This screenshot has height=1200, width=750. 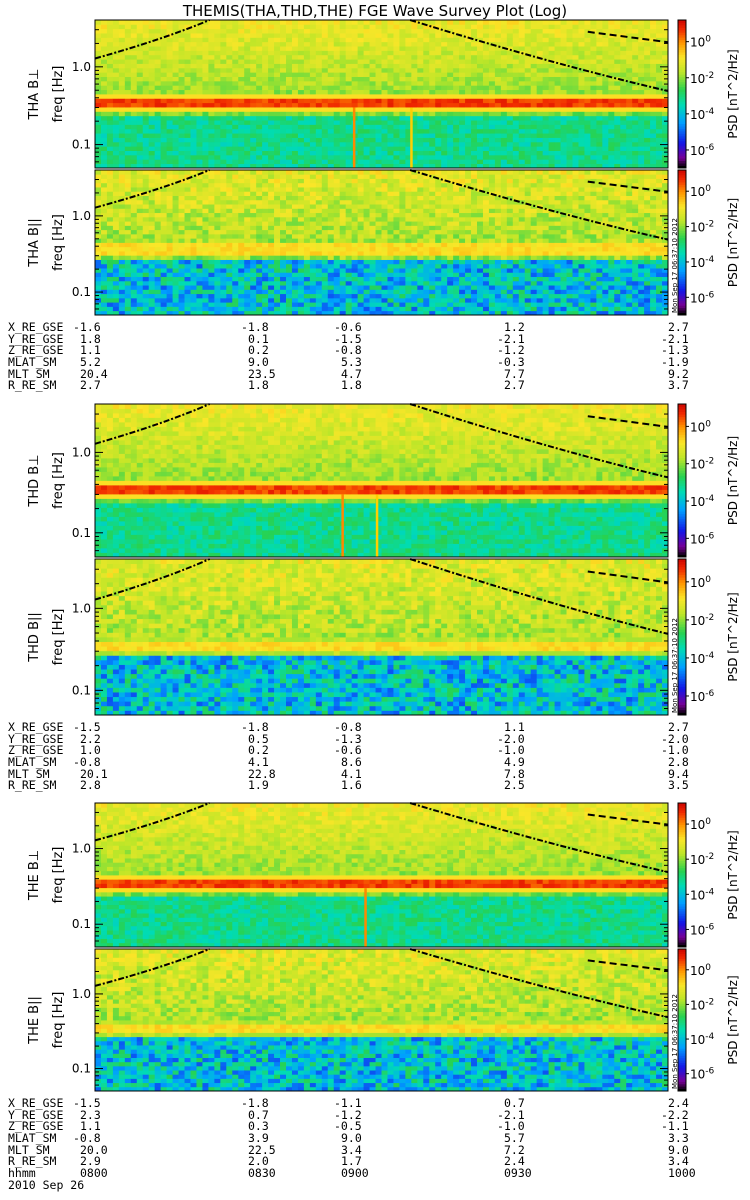 What do you see at coordinates (373, 1150) in the screenshot?
I see `ephemeris-row: MLT_SM 20.0 22.5 3.4 7.2 9.0` at bounding box center [373, 1150].